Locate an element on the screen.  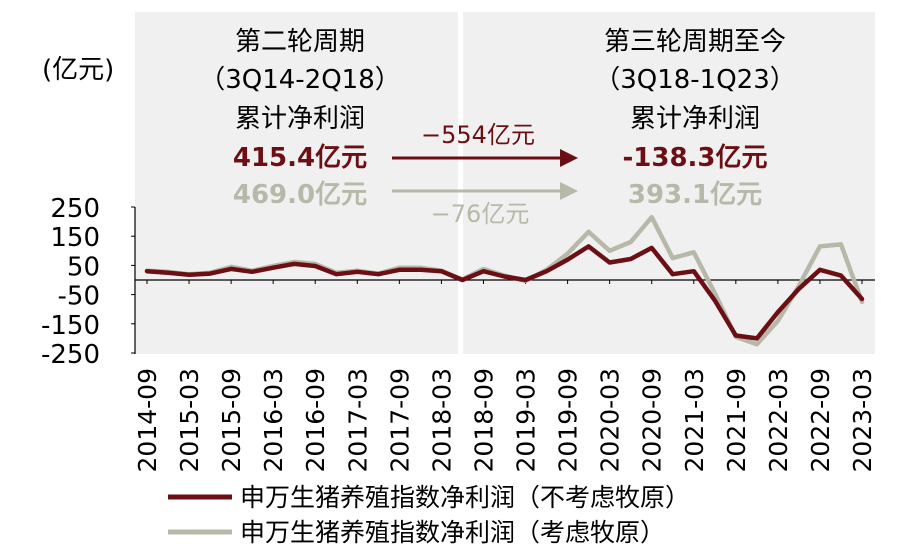
y-tick-label: -50 is located at coordinates (79, 297).